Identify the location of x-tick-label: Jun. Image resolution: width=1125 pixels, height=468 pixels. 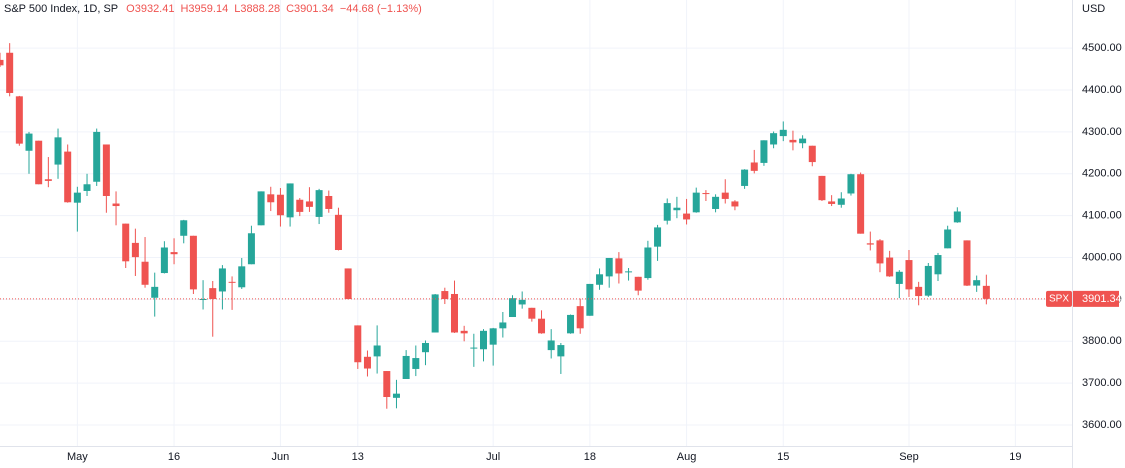
(281, 457).